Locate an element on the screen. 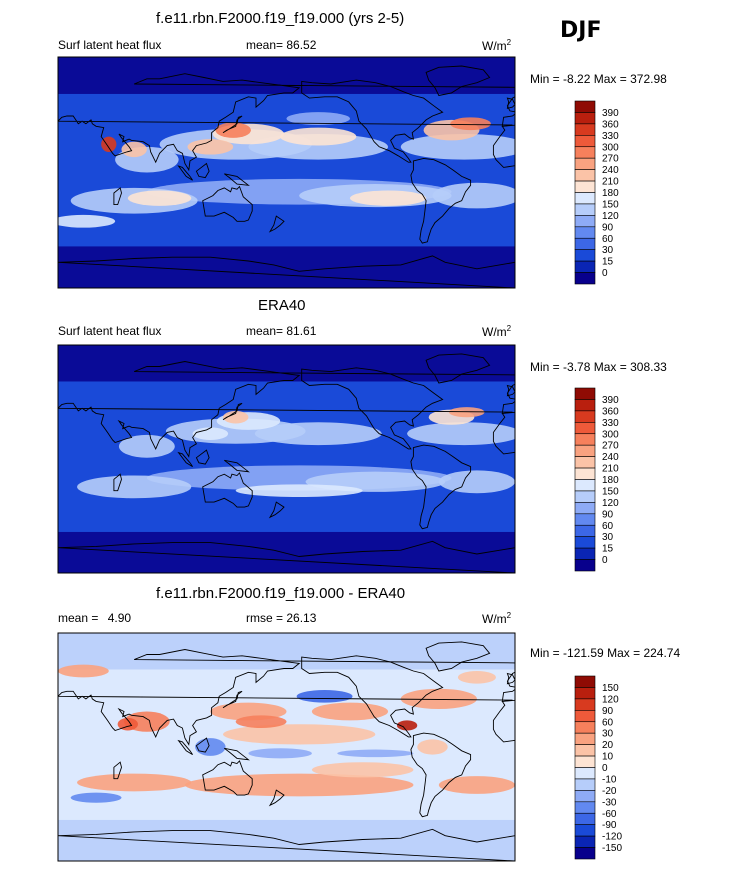 Image resolution: width=733 pixels, height=872 pixels. colorbar-tick-label: 15 is located at coordinates (608, 262).